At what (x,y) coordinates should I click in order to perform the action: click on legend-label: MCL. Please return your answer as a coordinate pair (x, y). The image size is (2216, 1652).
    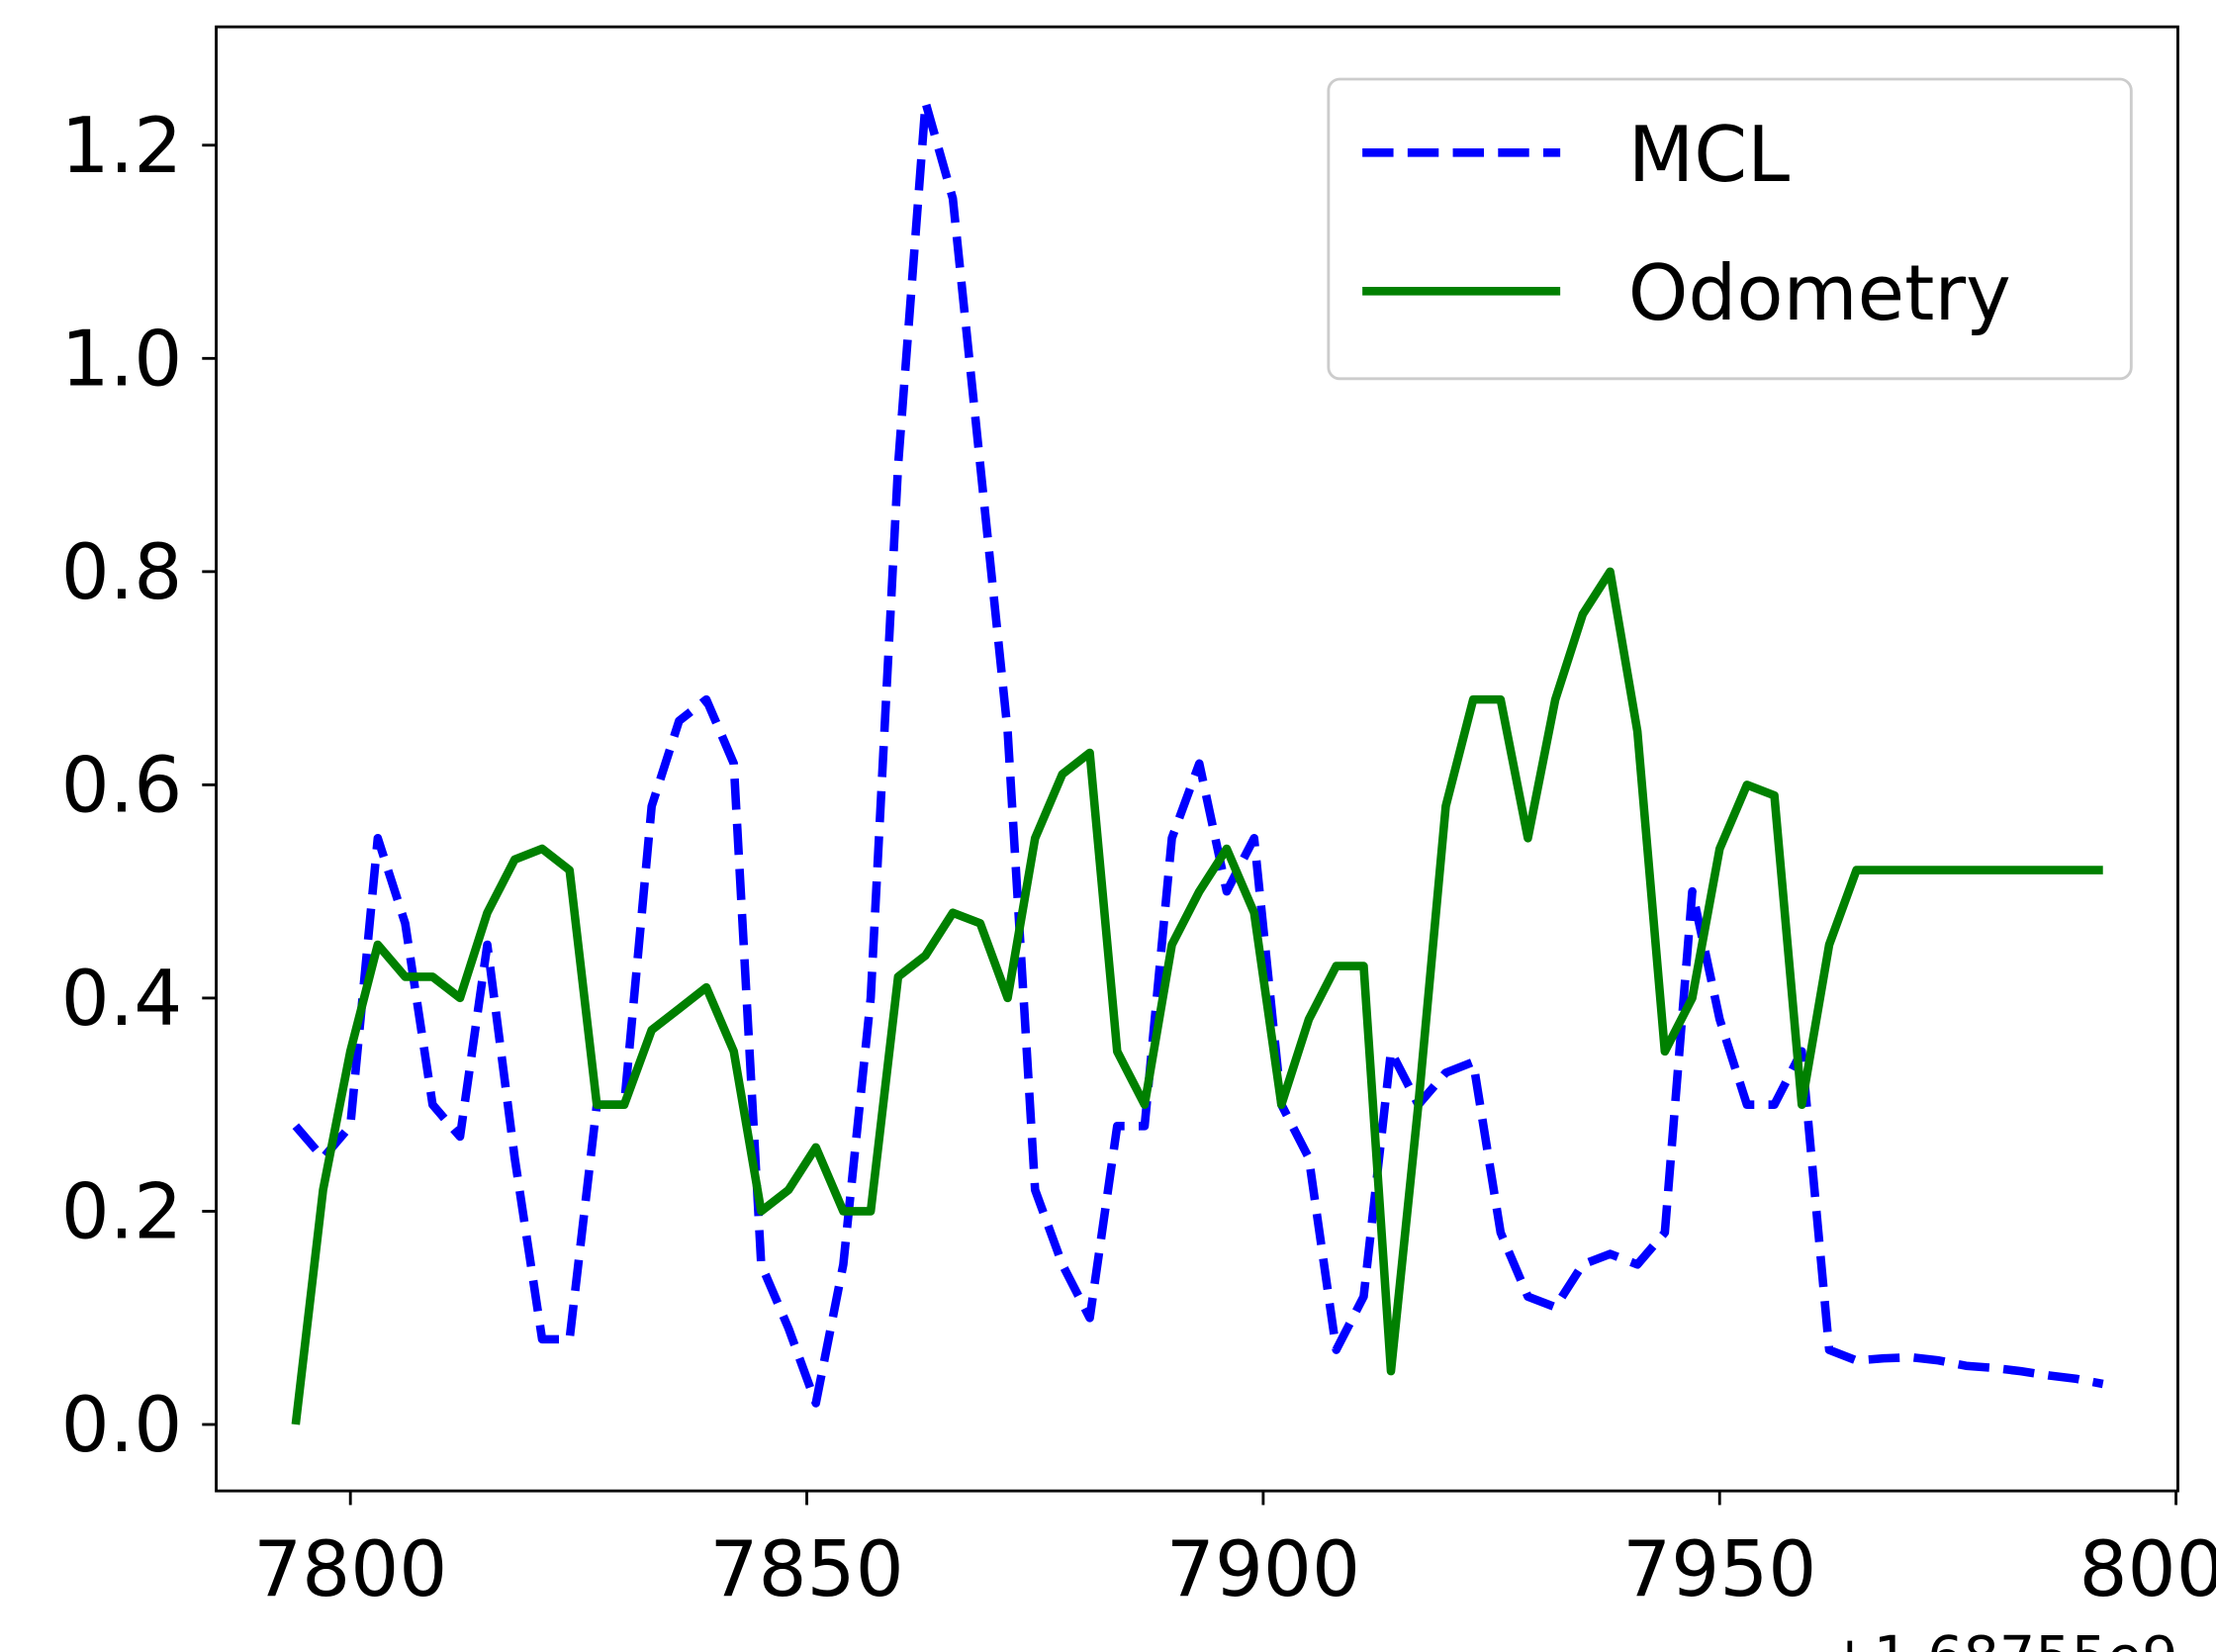
    Looking at the image, I should click on (1709, 155).